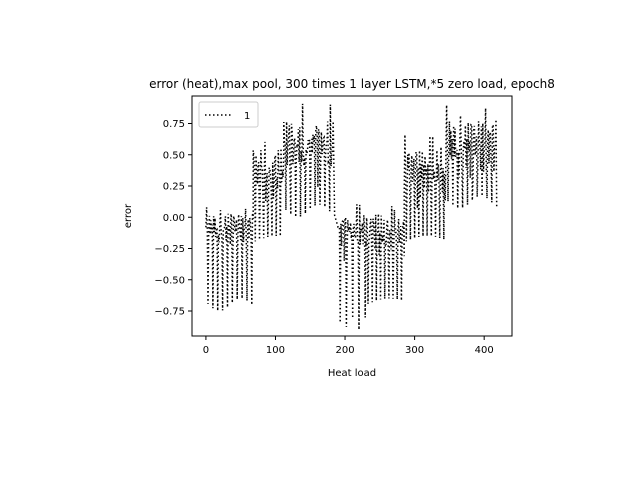 This screenshot has height=480, width=640. I want to click on x-tick-label: 300, so click(414, 350).